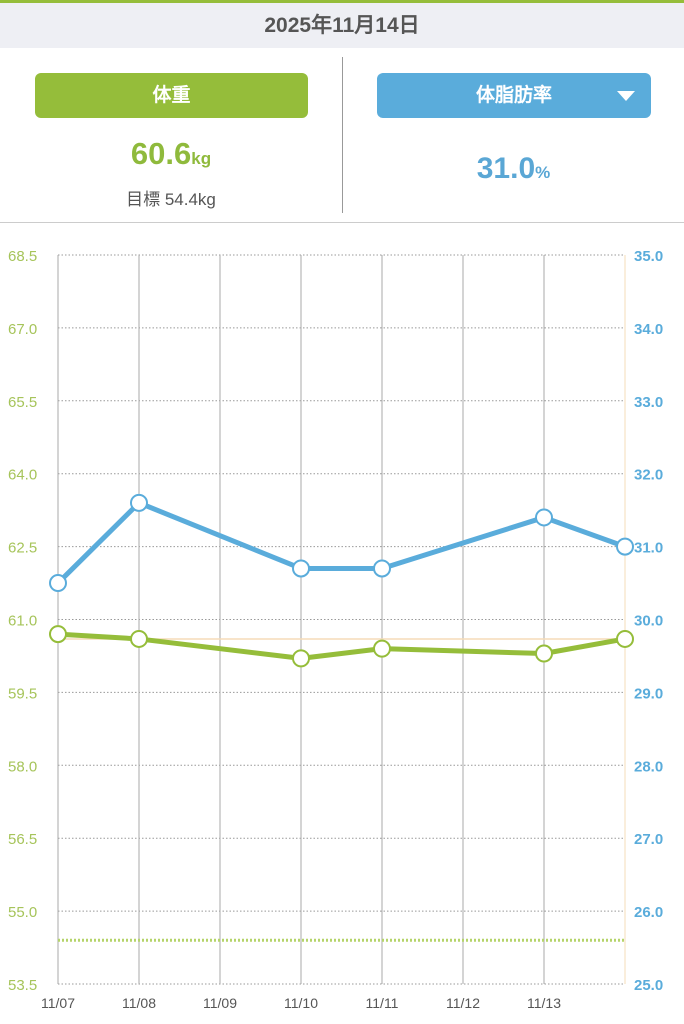 Image resolution: width=684 pixels, height=1024 pixels. Describe the element at coordinates (301, 1003) in the screenshot. I see `x-axis-tick: 11/10` at that location.